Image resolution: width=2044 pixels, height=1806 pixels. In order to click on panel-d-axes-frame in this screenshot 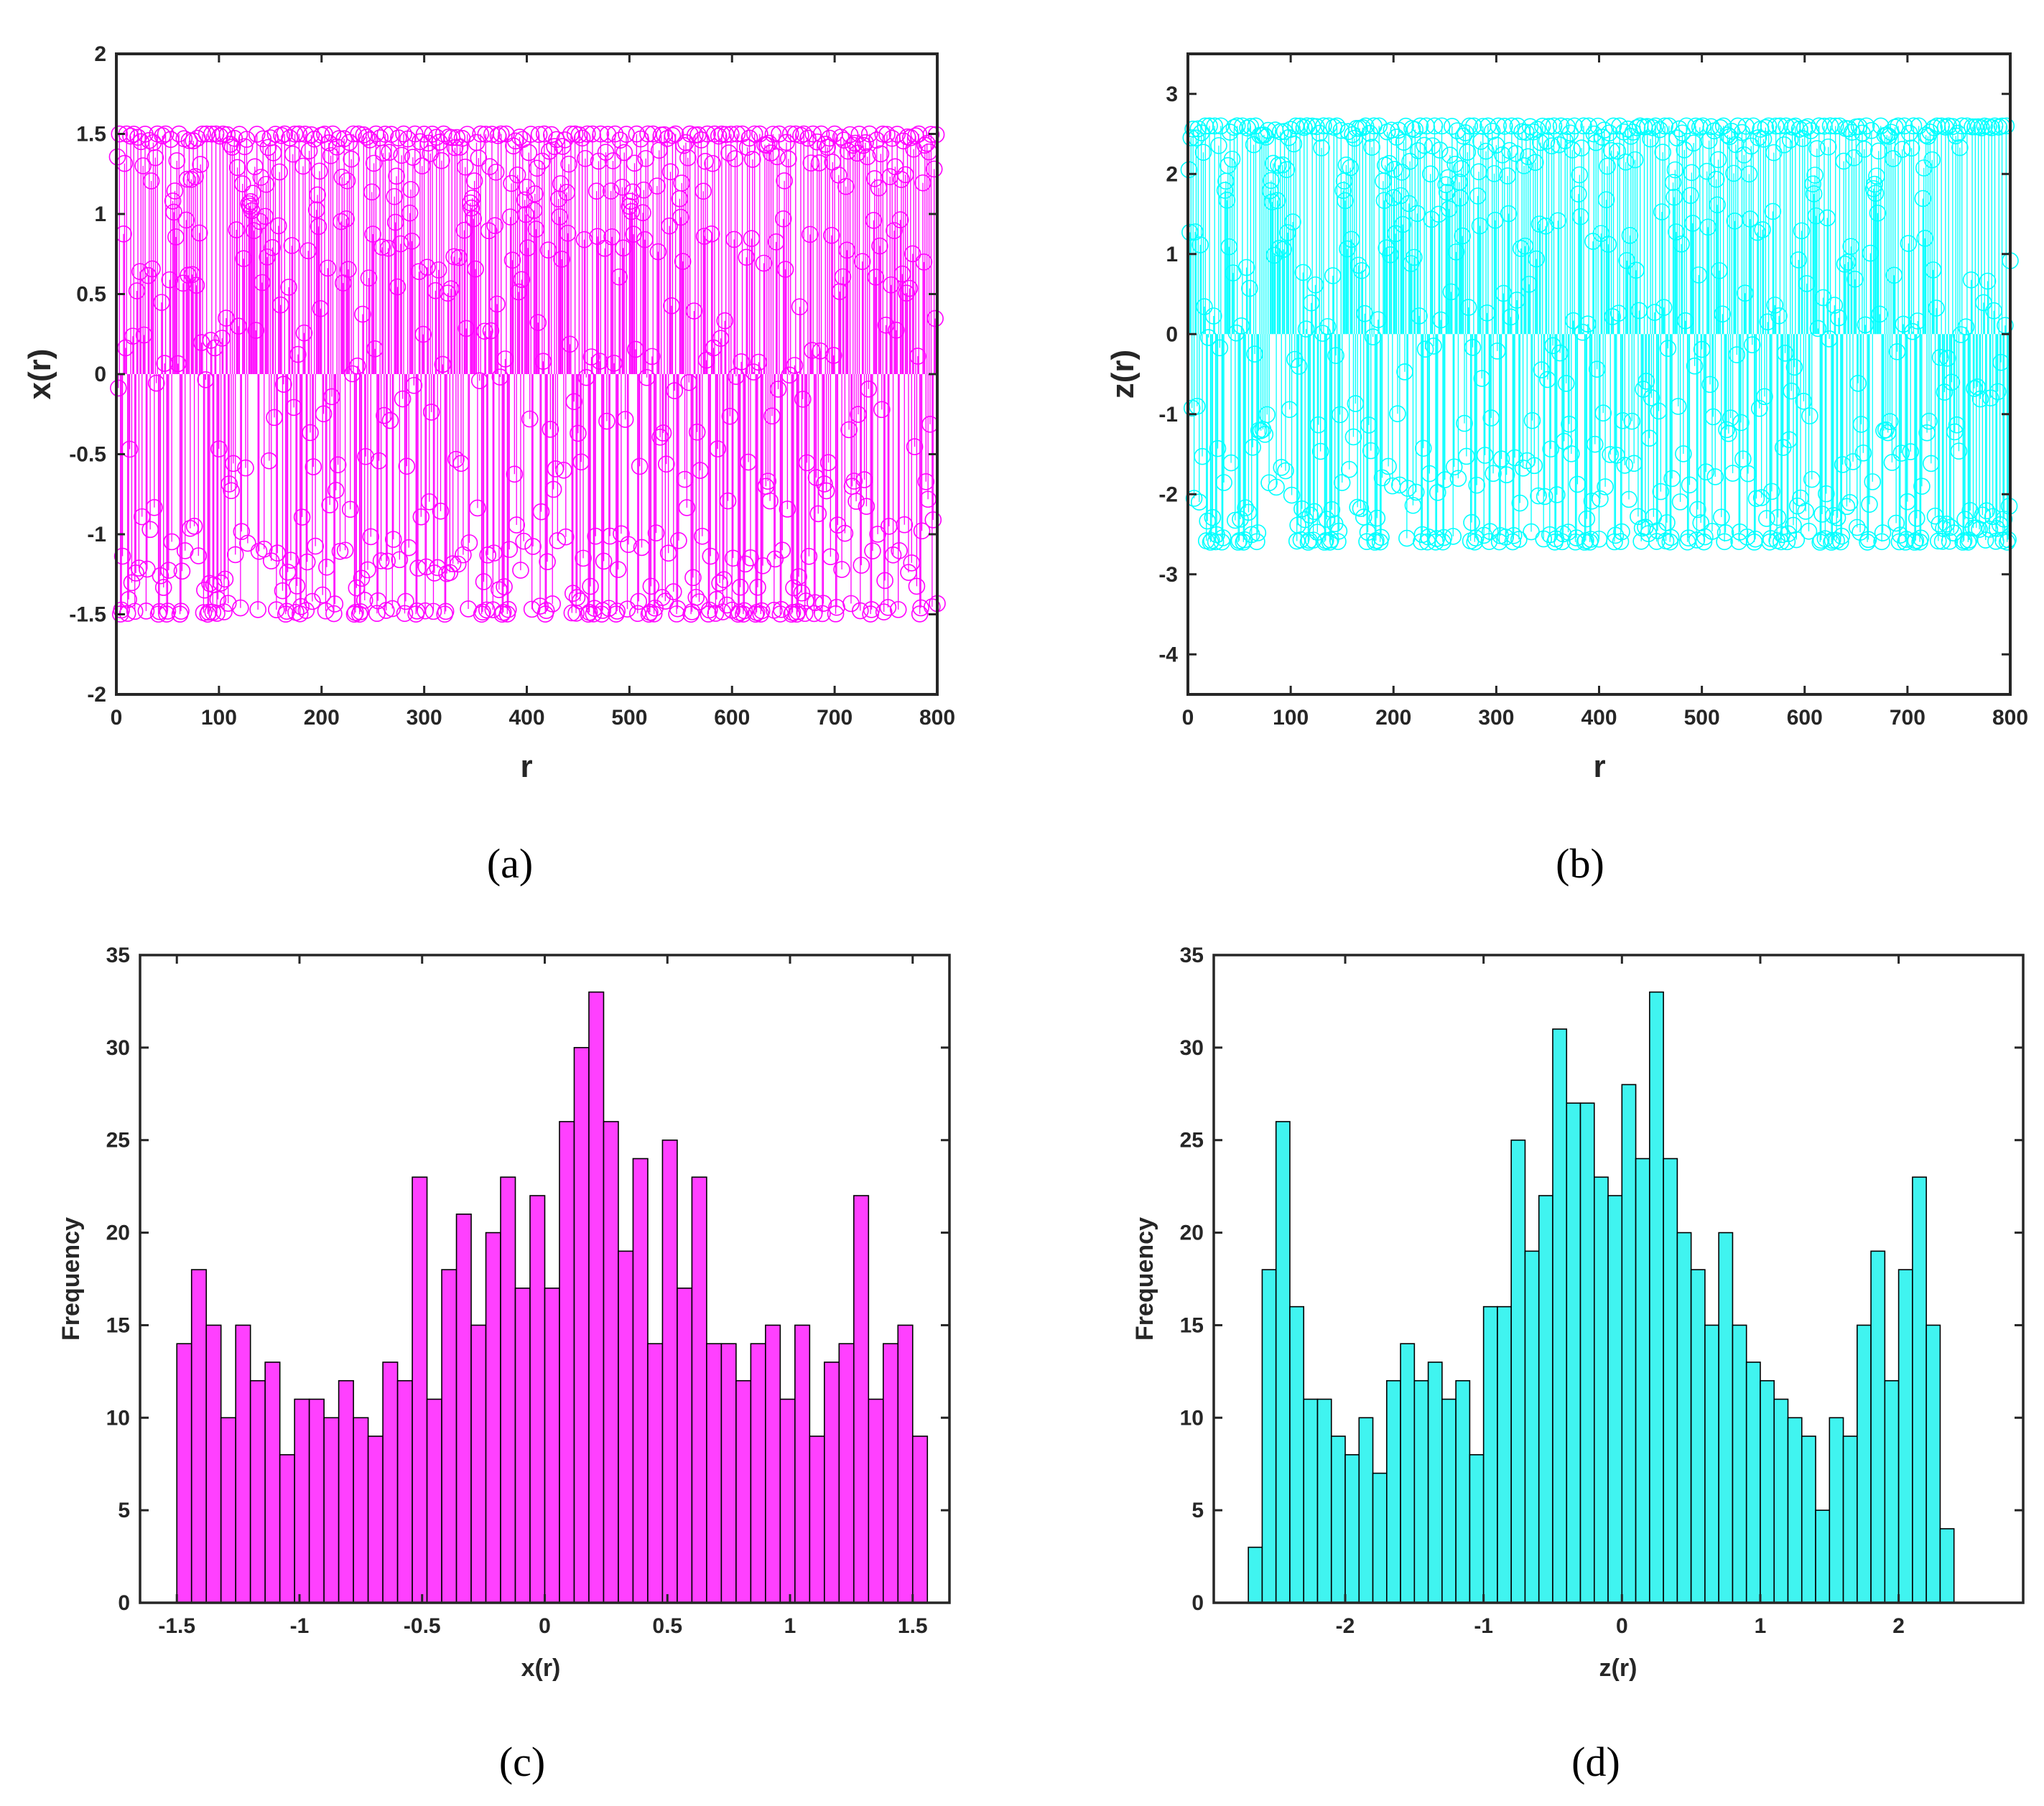, I will do `click(1618, 1279)`.